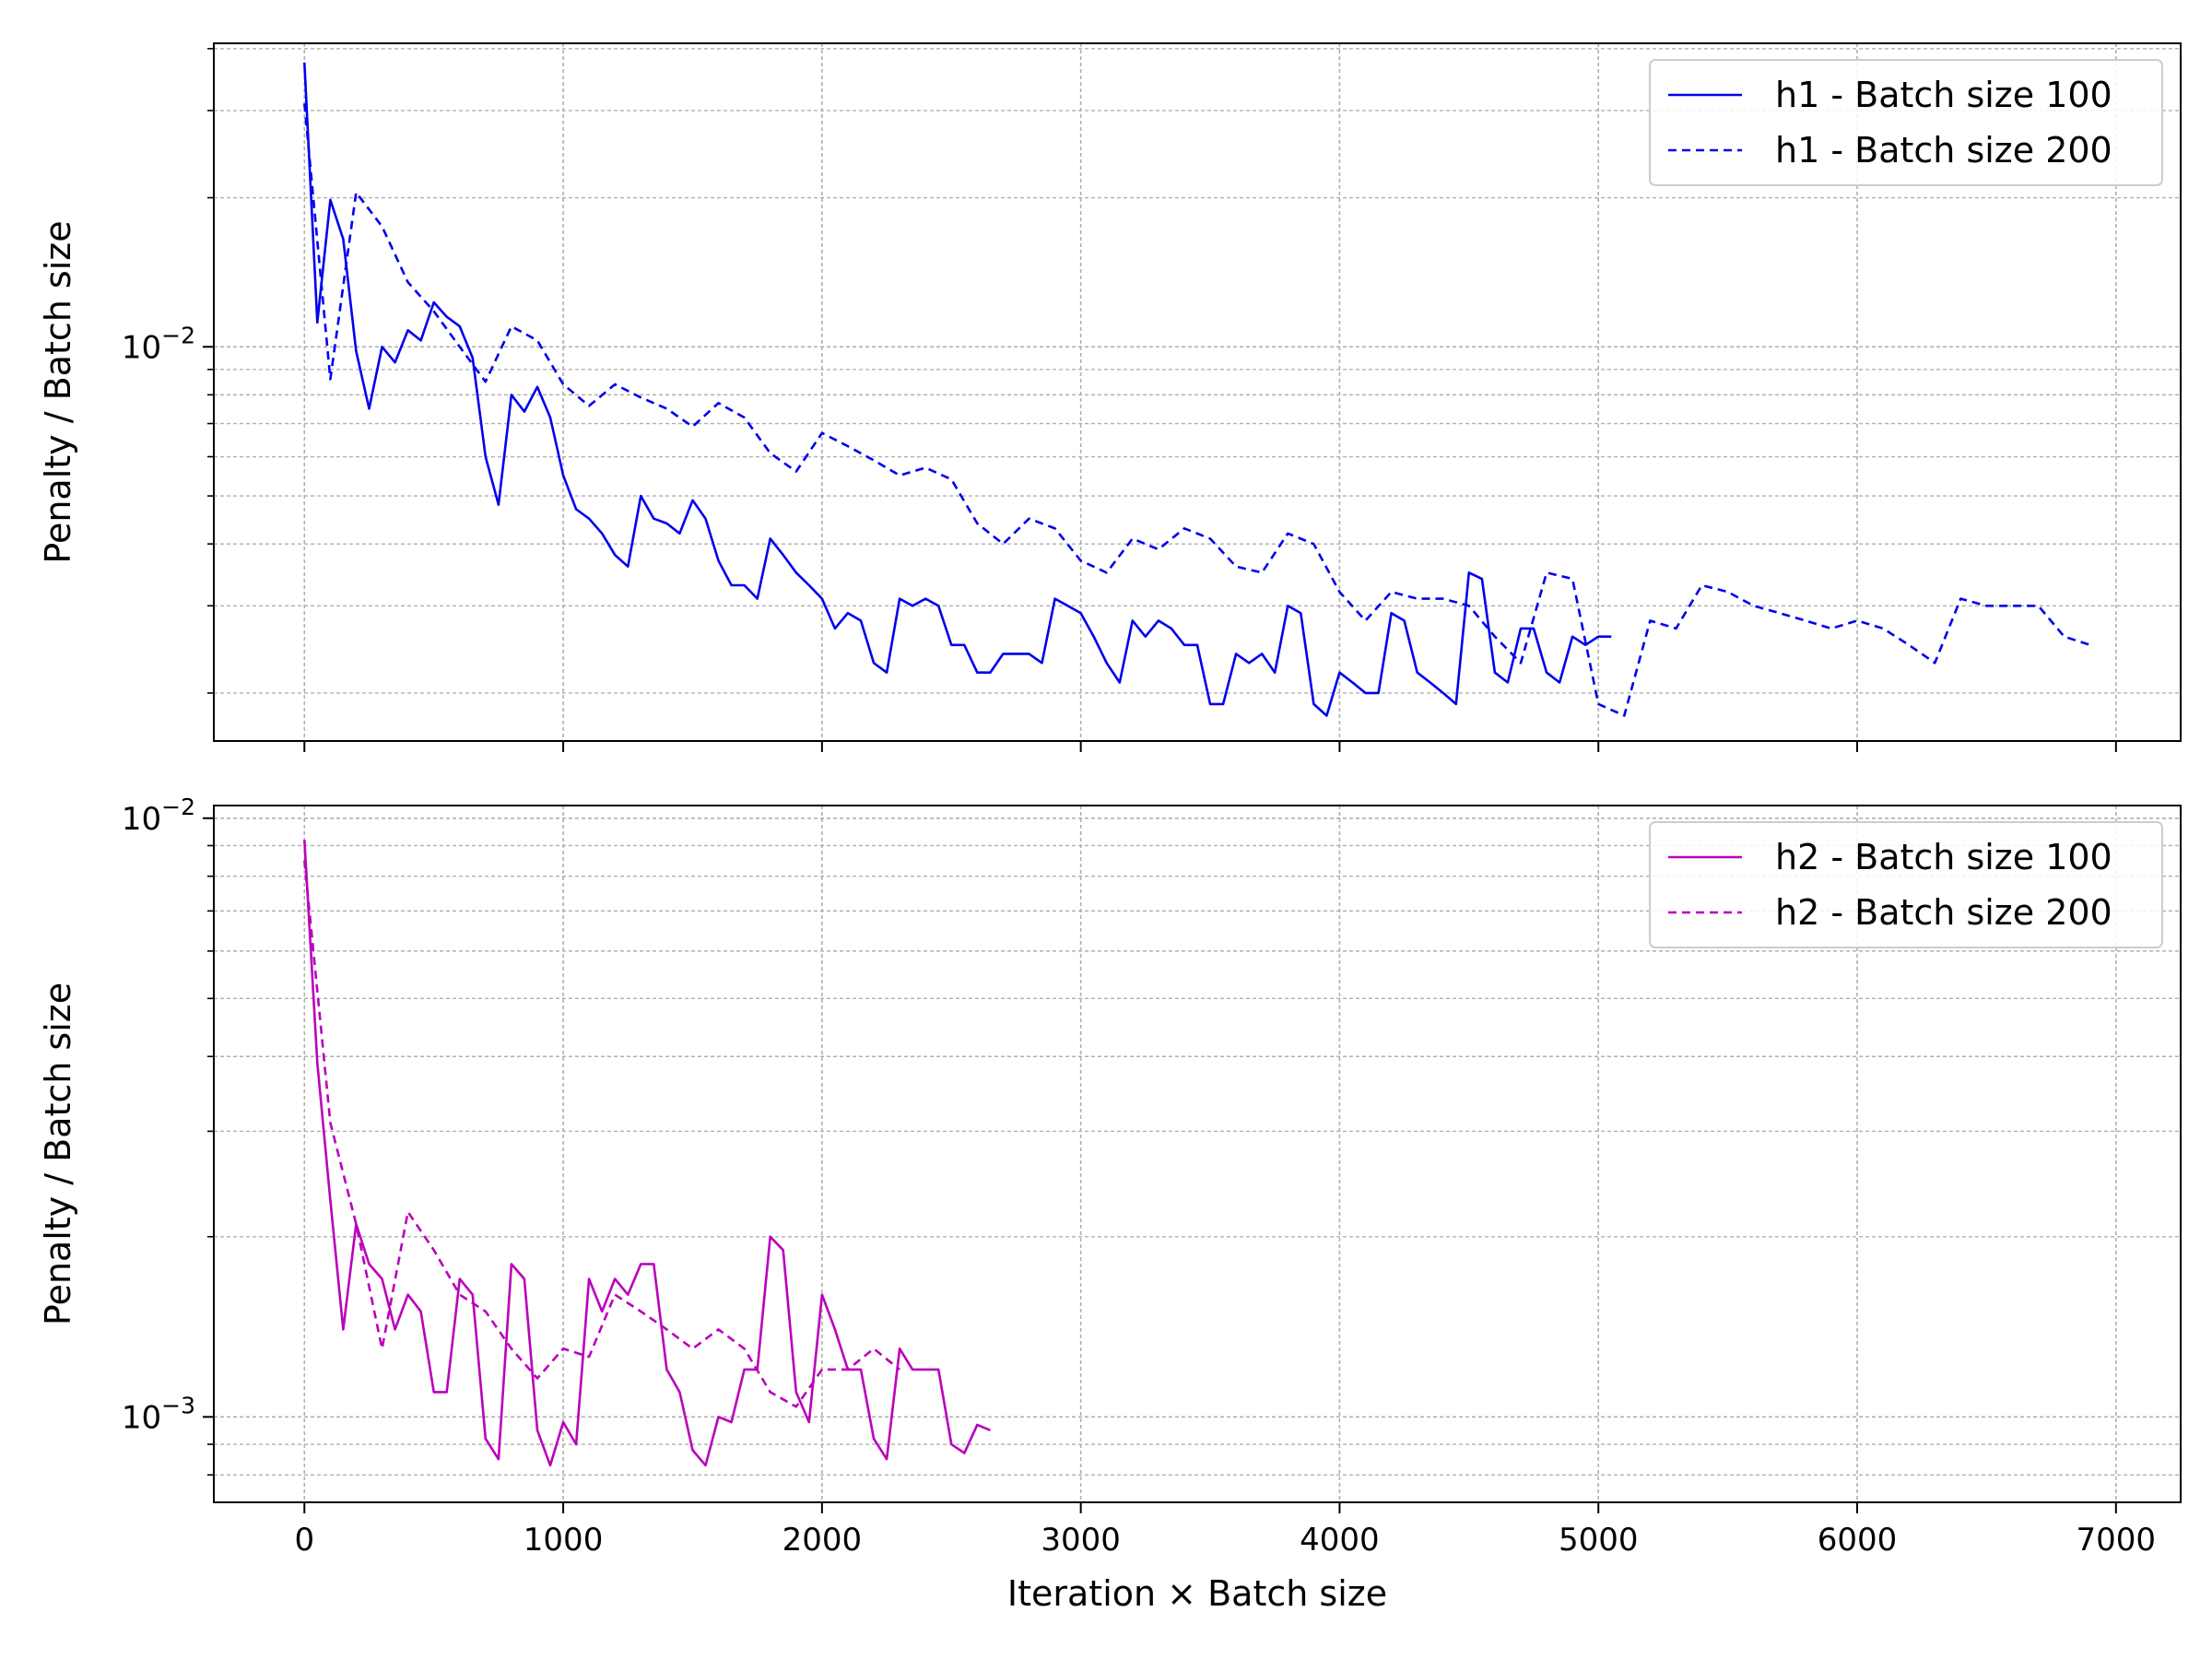  I want to click on x-tick-label: 3000, so click(1081, 1540).